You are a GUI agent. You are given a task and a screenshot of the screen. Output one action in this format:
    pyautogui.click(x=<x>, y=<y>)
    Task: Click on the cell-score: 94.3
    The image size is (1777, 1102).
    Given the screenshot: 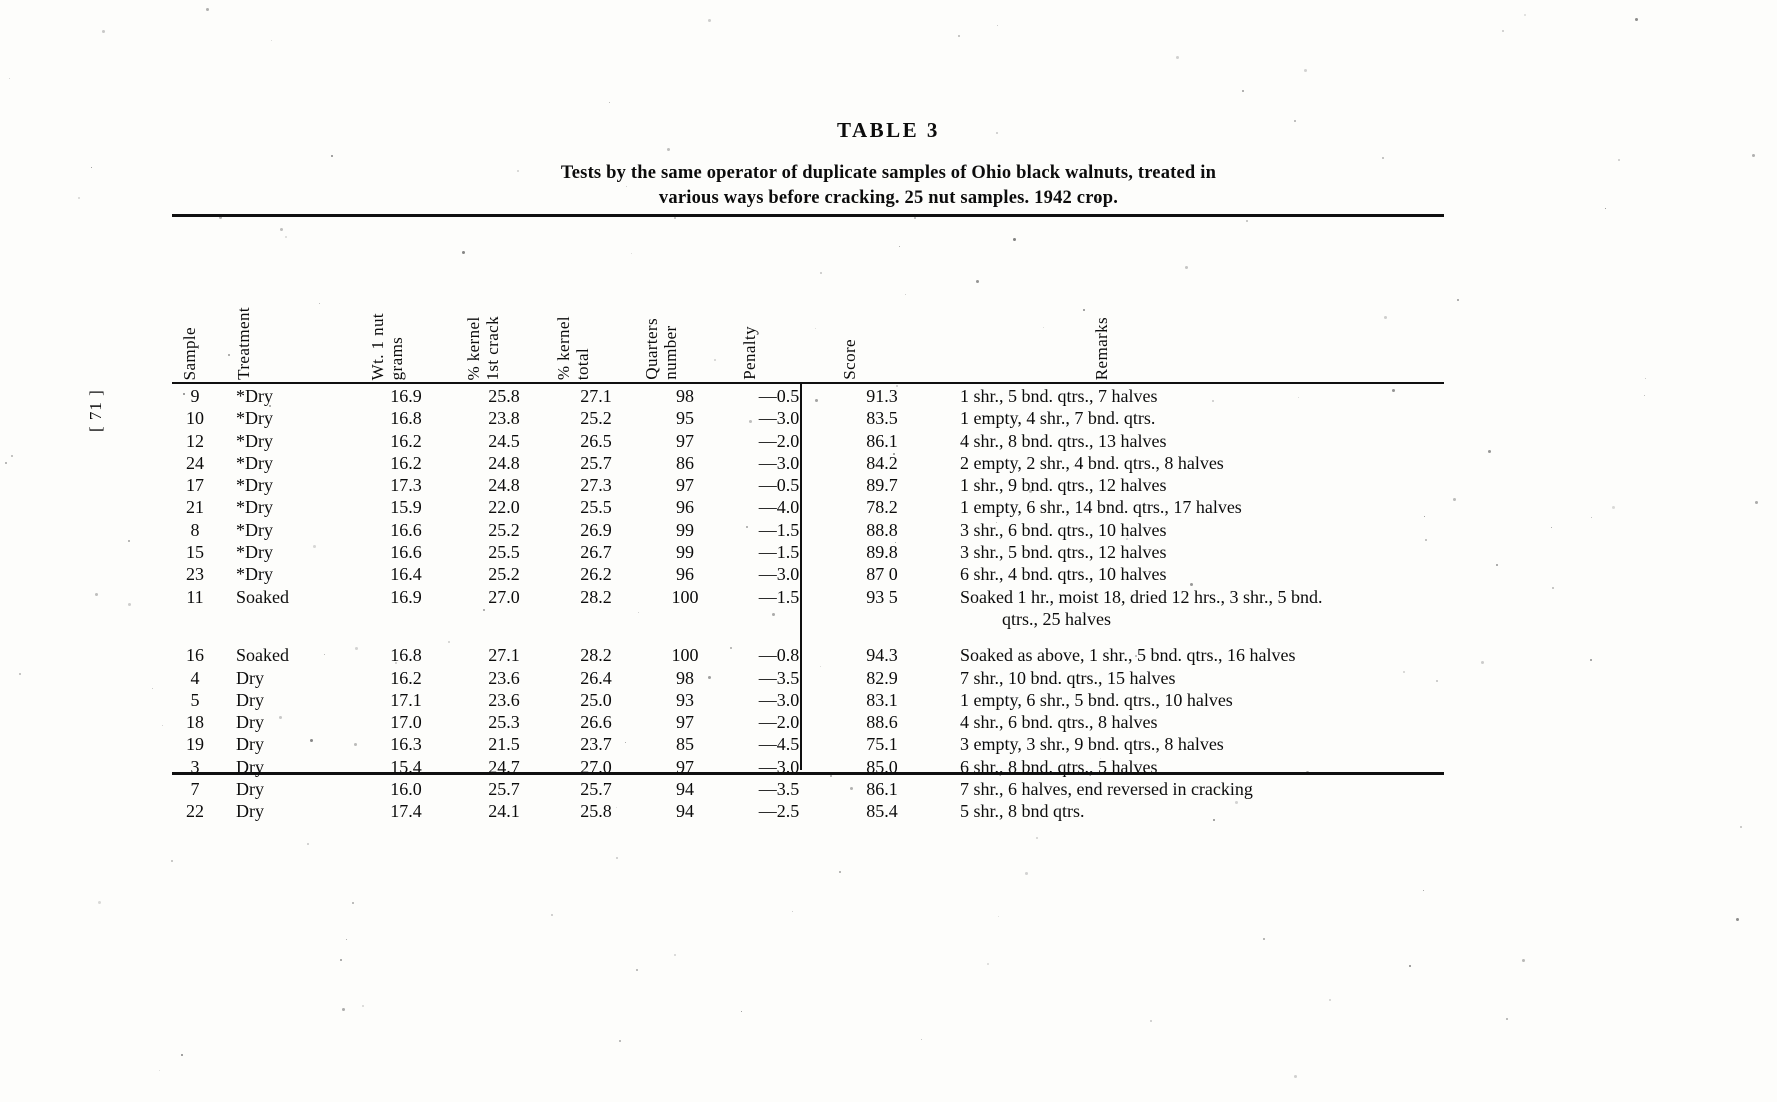 What is the action you would take?
    pyautogui.click(x=882, y=655)
    